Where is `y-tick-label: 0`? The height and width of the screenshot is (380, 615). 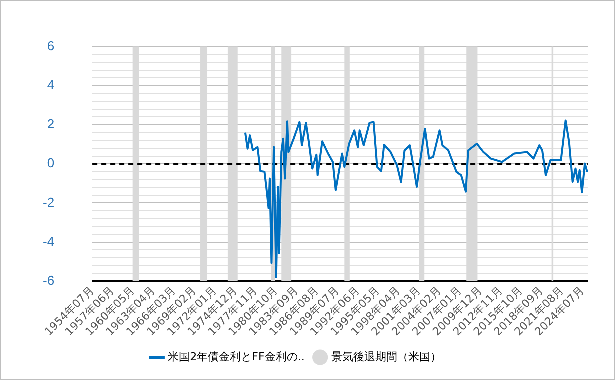 y-tick-label: 0 is located at coordinates (51, 163).